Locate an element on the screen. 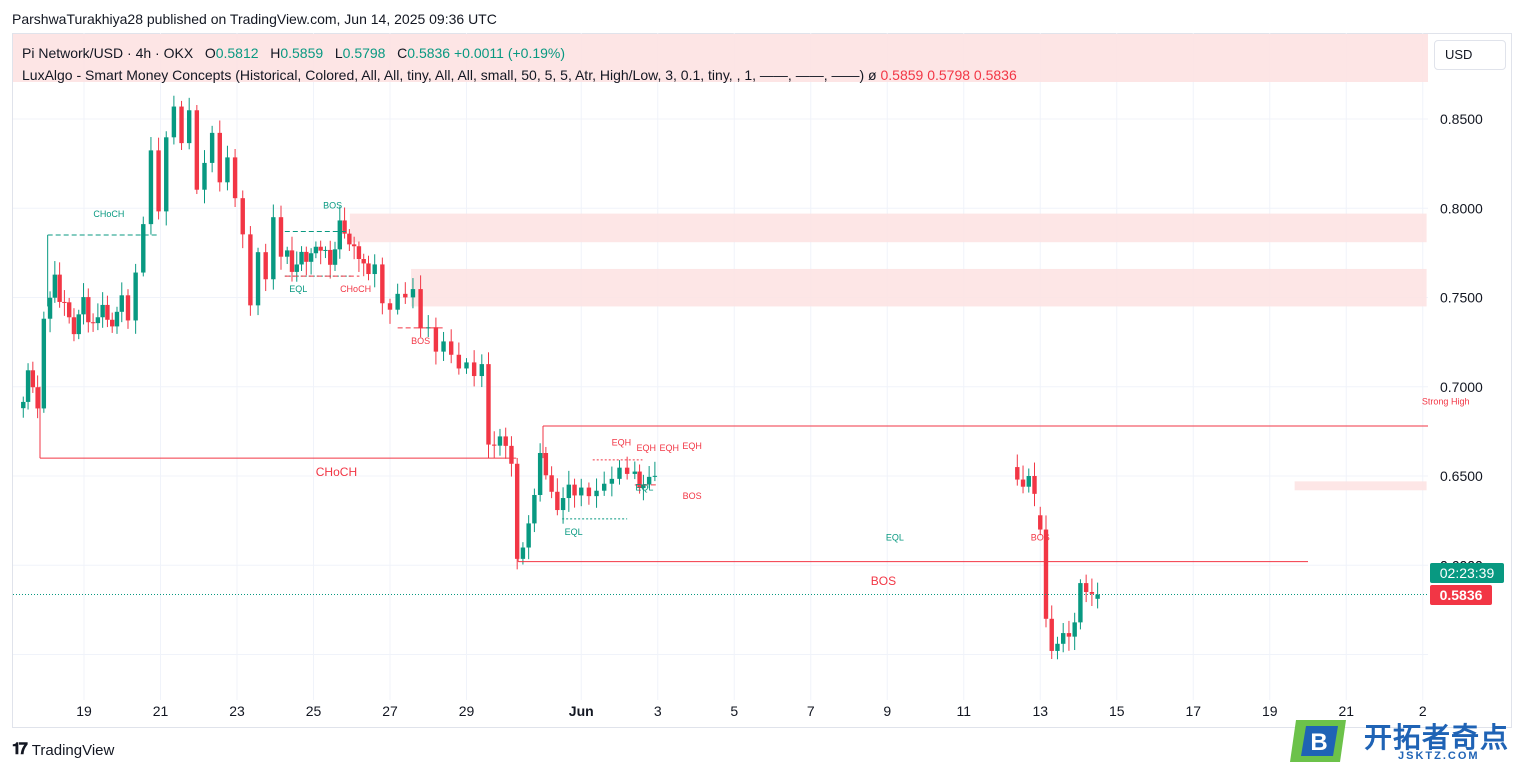 The image size is (1524, 772). y-axis-tick-label: 0.6500 is located at coordinates (1461, 476).